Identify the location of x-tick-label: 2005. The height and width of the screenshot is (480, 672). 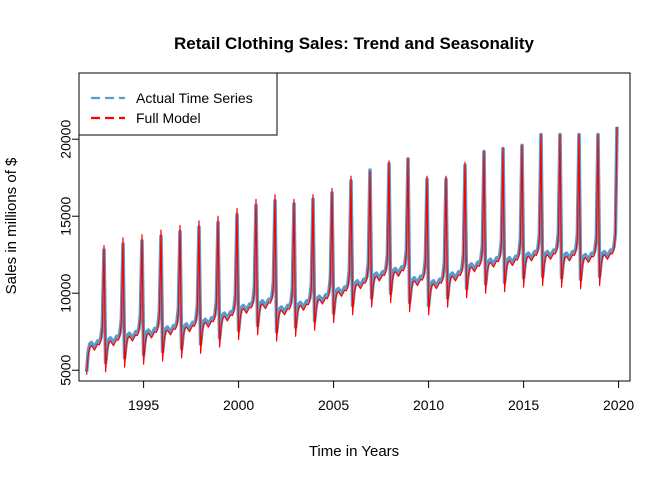
(333, 405).